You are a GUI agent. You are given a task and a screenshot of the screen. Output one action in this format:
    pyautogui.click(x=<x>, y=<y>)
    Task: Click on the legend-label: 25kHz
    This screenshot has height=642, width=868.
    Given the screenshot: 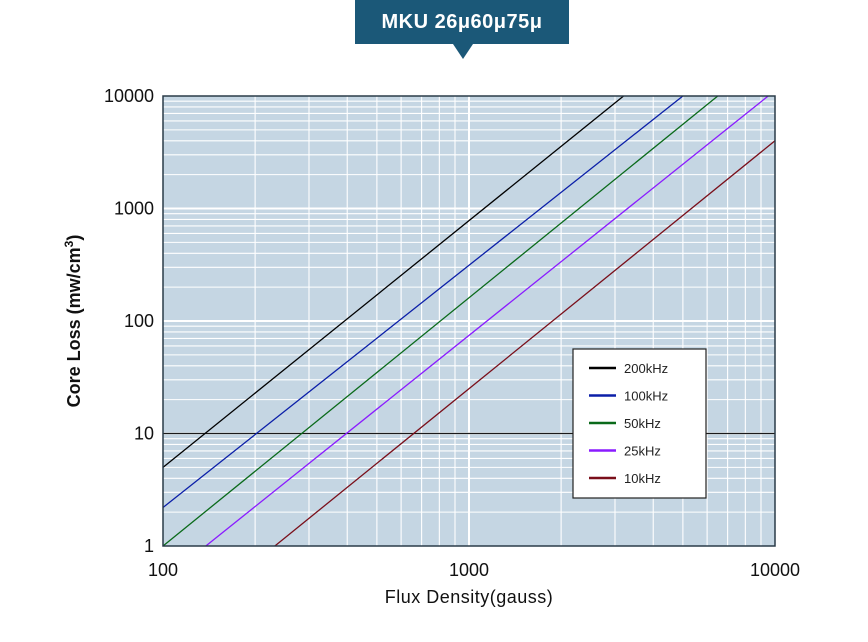 What is the action you would take?
    pyautogui.click(x=642, y=451)
    